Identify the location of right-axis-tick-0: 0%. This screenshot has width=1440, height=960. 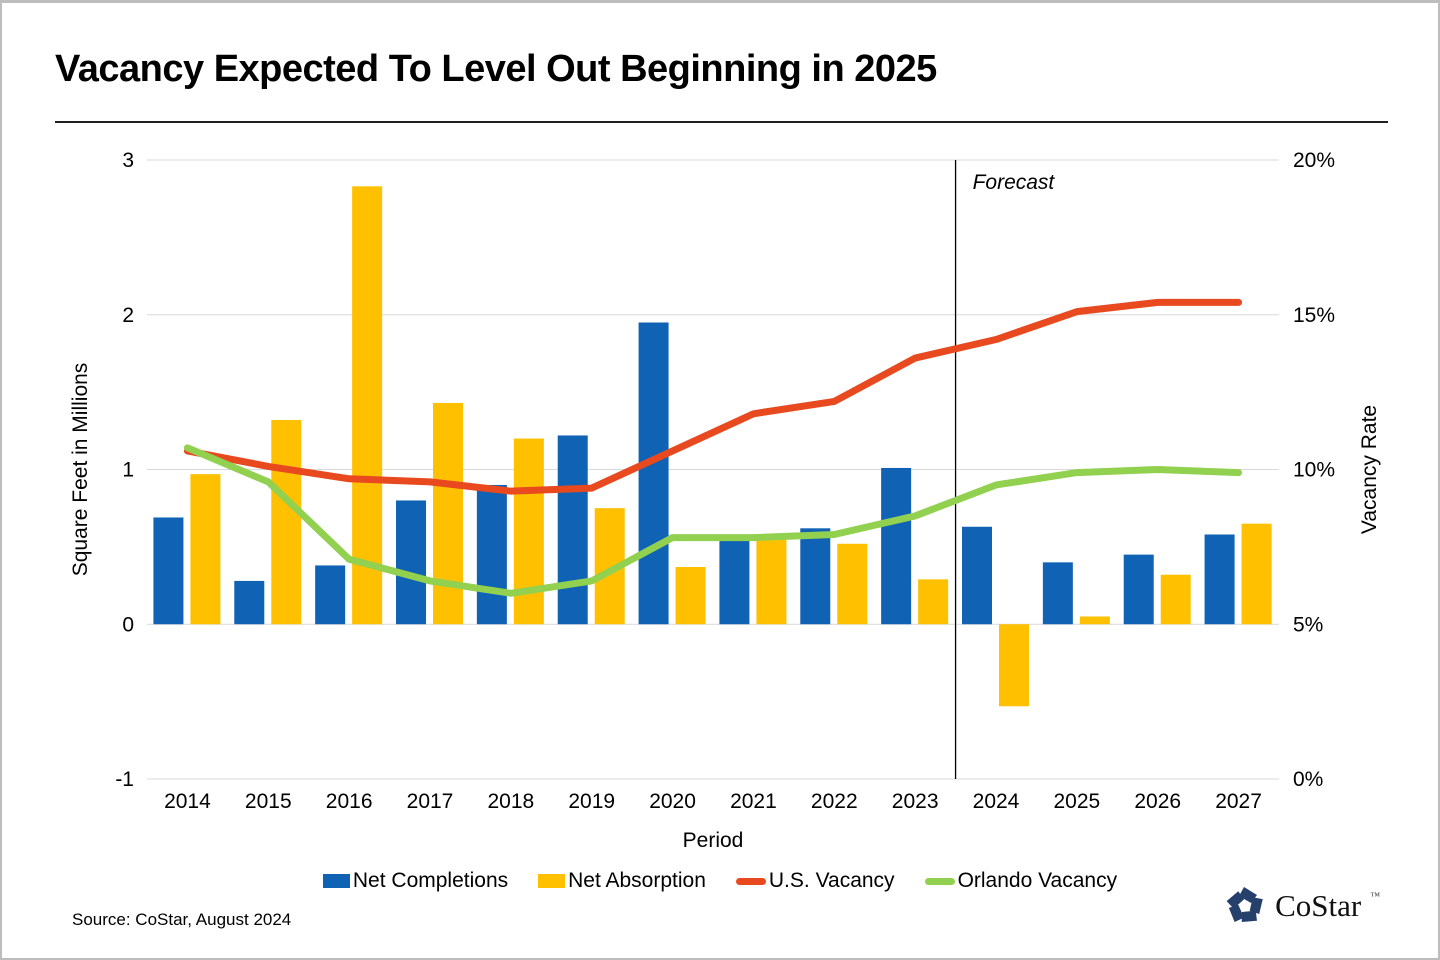
(1308, 779).